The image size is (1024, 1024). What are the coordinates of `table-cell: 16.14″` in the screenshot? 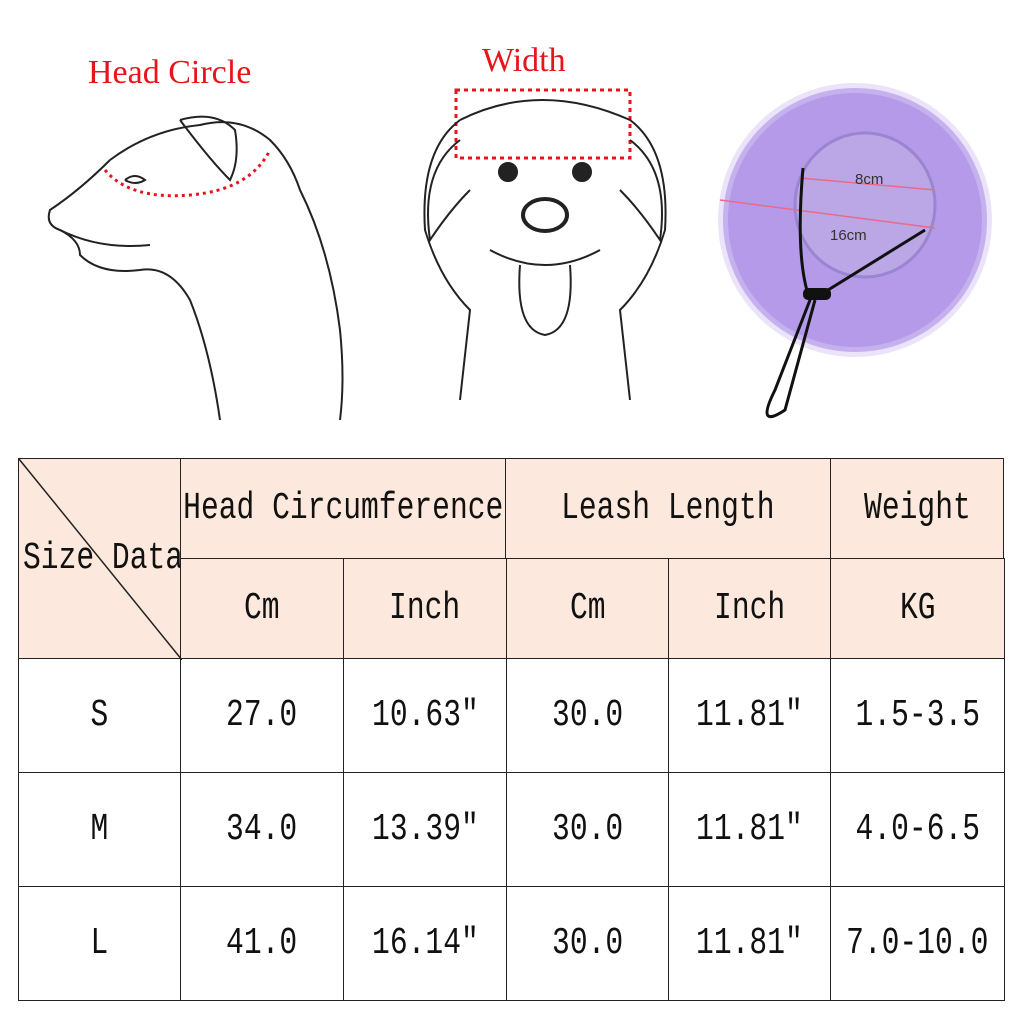 It's located at (425, 943).